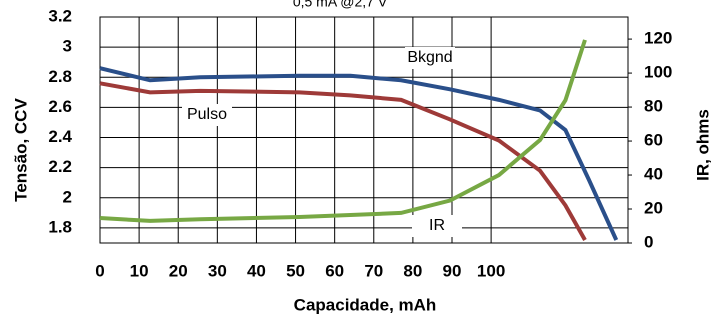  Describe the element at coordinates (67, 46) in the screenshot. I see `y-tick-label: 3` at that location.